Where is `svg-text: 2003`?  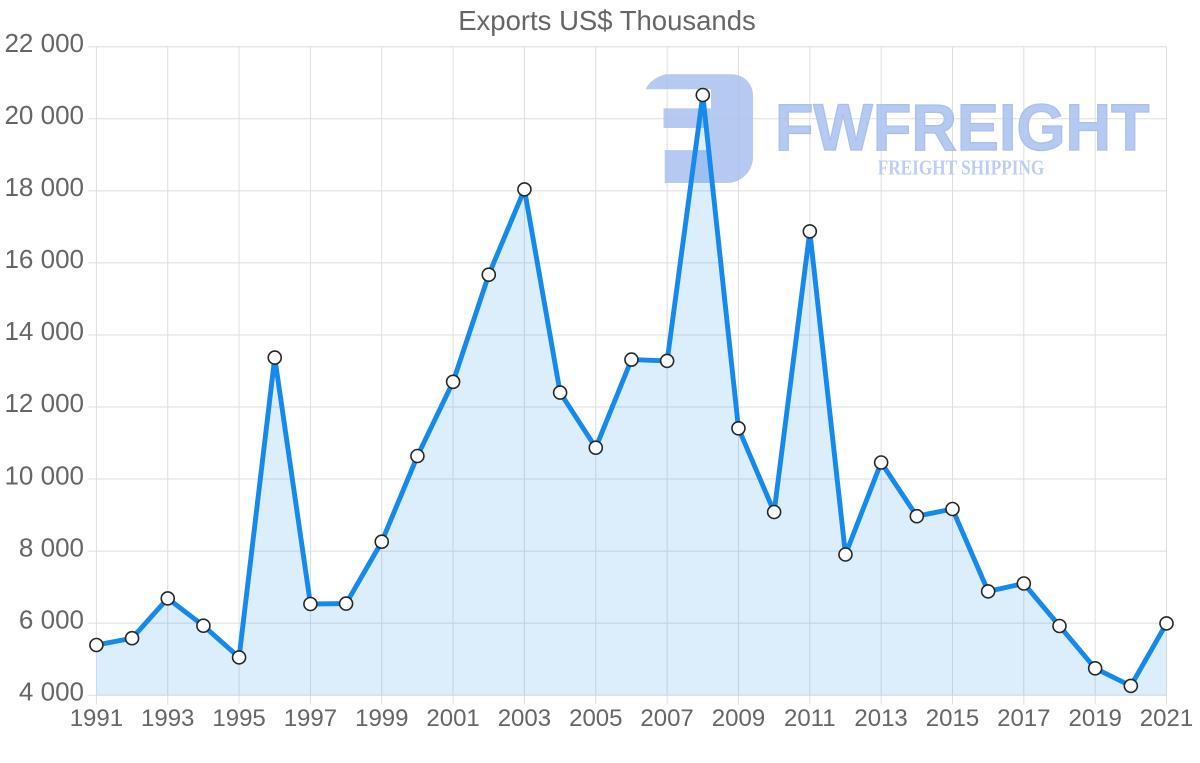 svg-text: 2003 is located at coordinates (524, 718).